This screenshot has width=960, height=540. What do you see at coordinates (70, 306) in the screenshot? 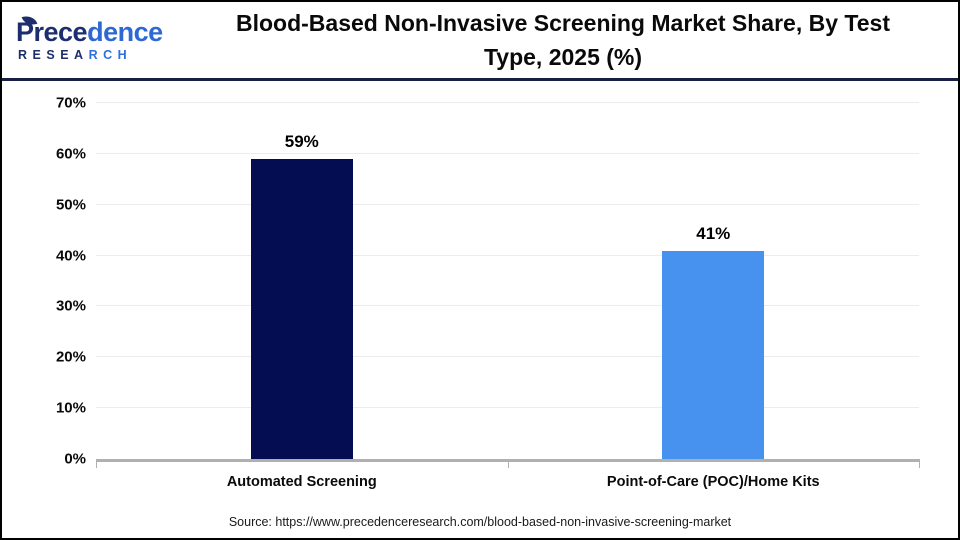
I see `y-tick-label: 30%` at bounding box center [70, 306].